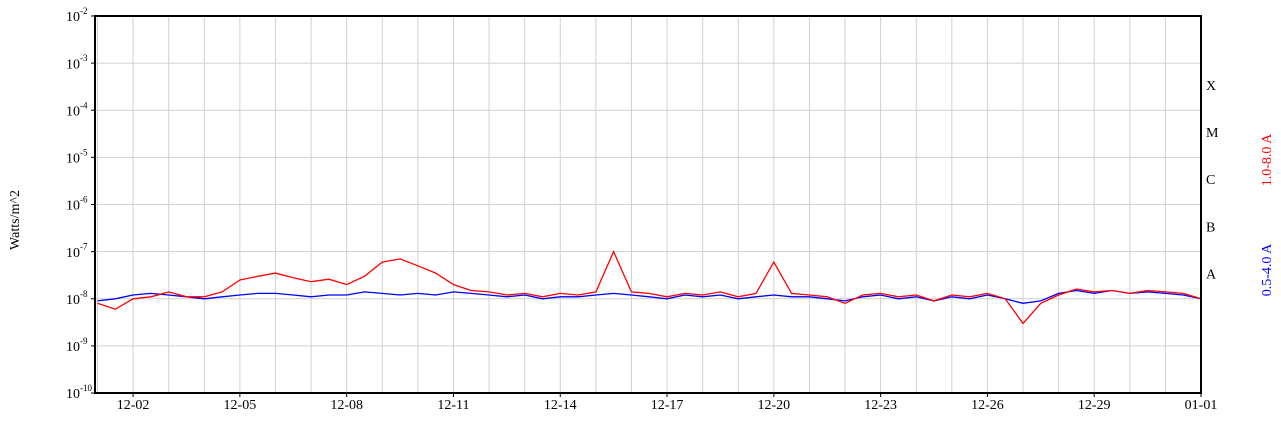 The image size is (1281, 426). I want to click on legend-entry: 1.0-8.0 A, so click(1267, 159).